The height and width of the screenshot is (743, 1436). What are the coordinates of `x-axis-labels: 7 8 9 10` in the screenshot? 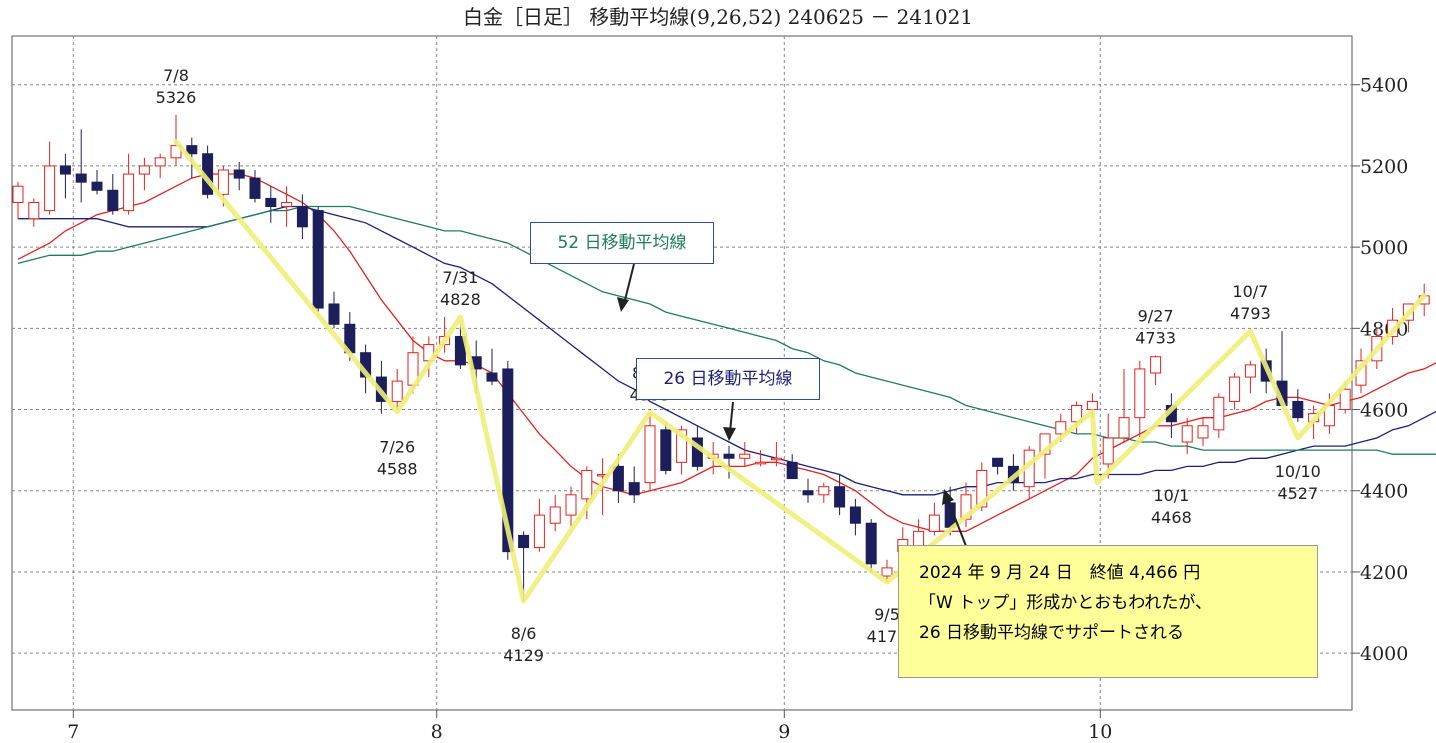 It's located at (589, 726).